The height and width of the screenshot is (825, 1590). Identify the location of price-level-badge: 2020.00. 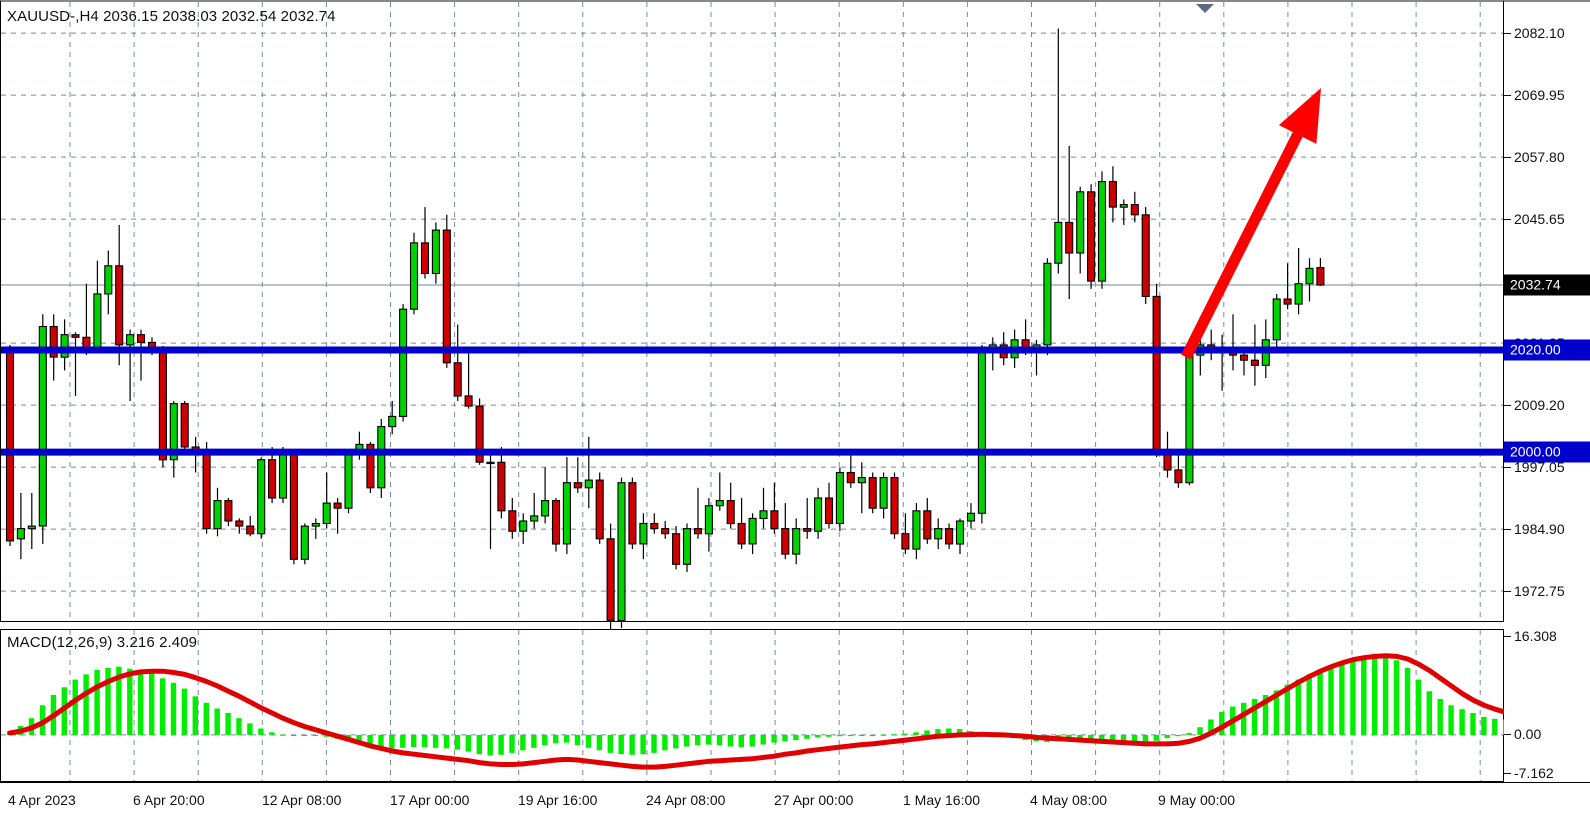
(1547, 350).